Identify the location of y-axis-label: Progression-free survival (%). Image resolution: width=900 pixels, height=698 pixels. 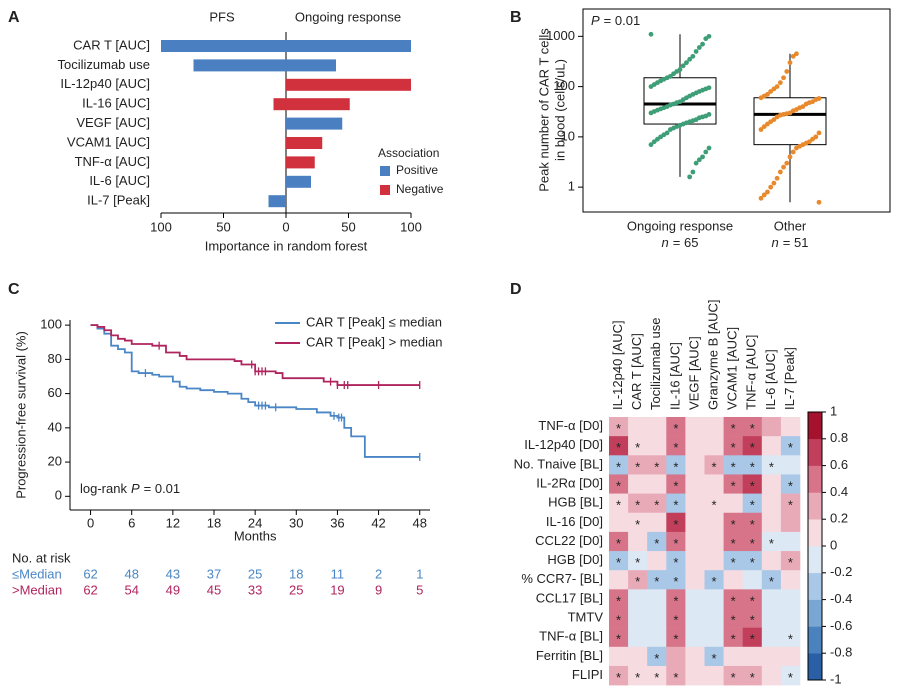
(20, 415).